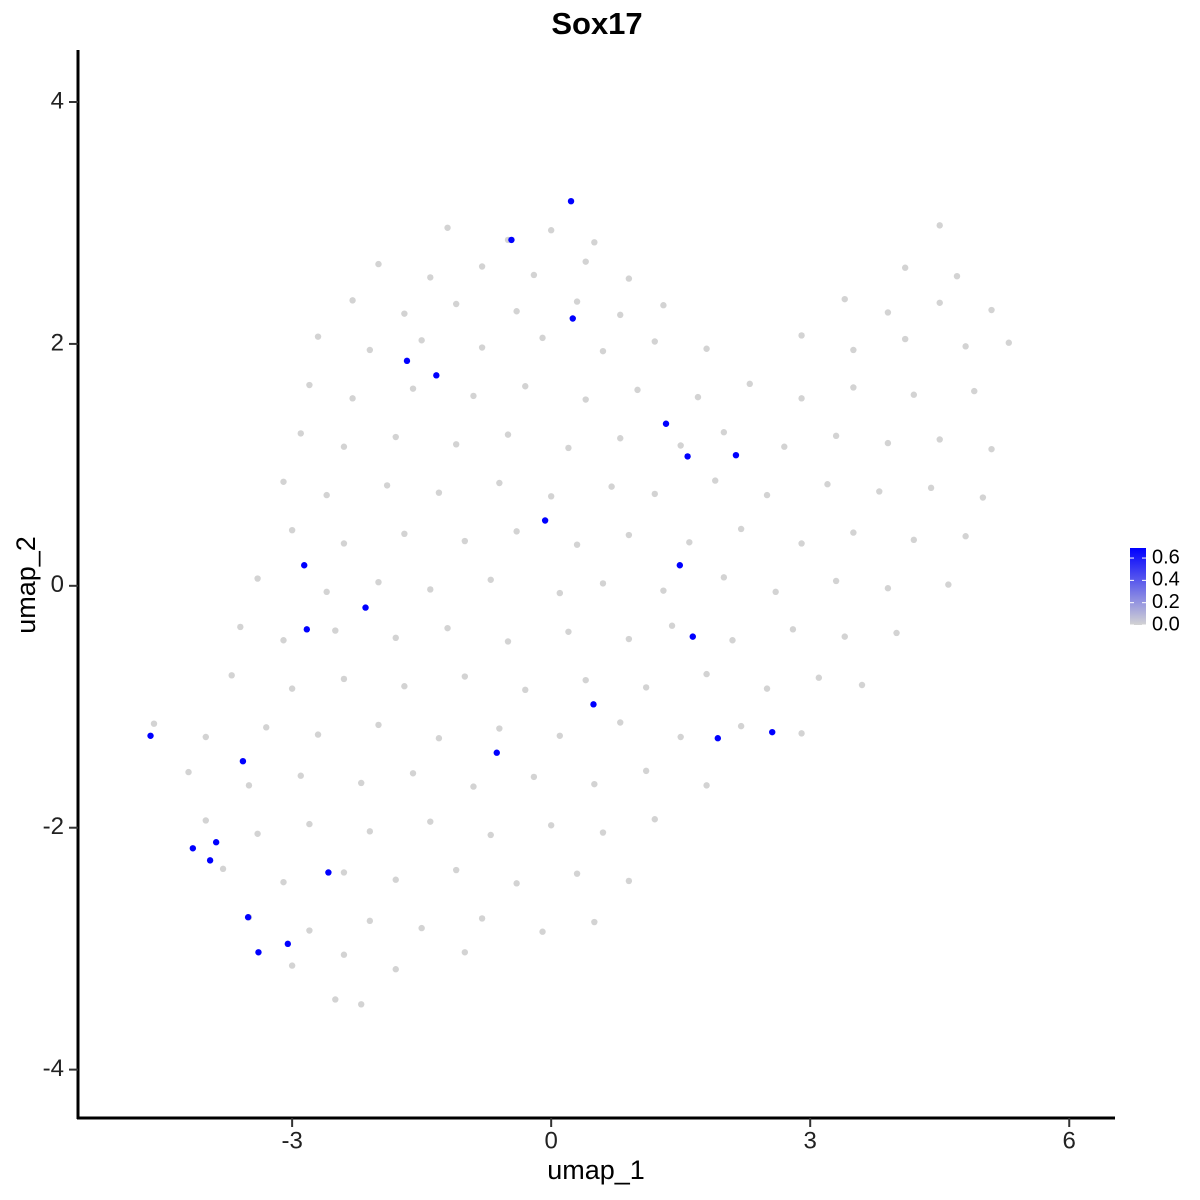 The image size is (1200, 1200). Describe the element at coordinates (1166, 557) in the screenshot. I see `colorbar-tick-label: 0.6` at that location.